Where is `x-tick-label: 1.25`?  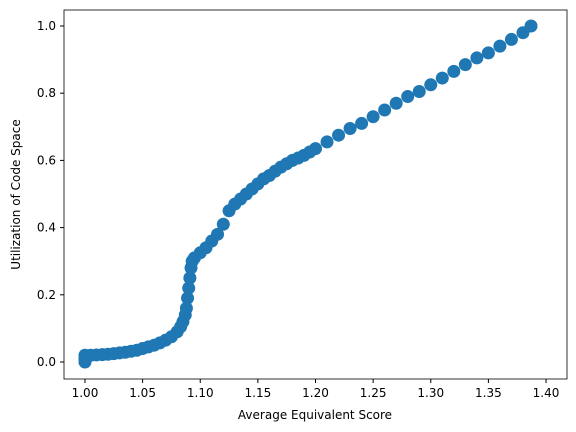 x-tick-label: 1.25 is located at coordinates (373, 393).